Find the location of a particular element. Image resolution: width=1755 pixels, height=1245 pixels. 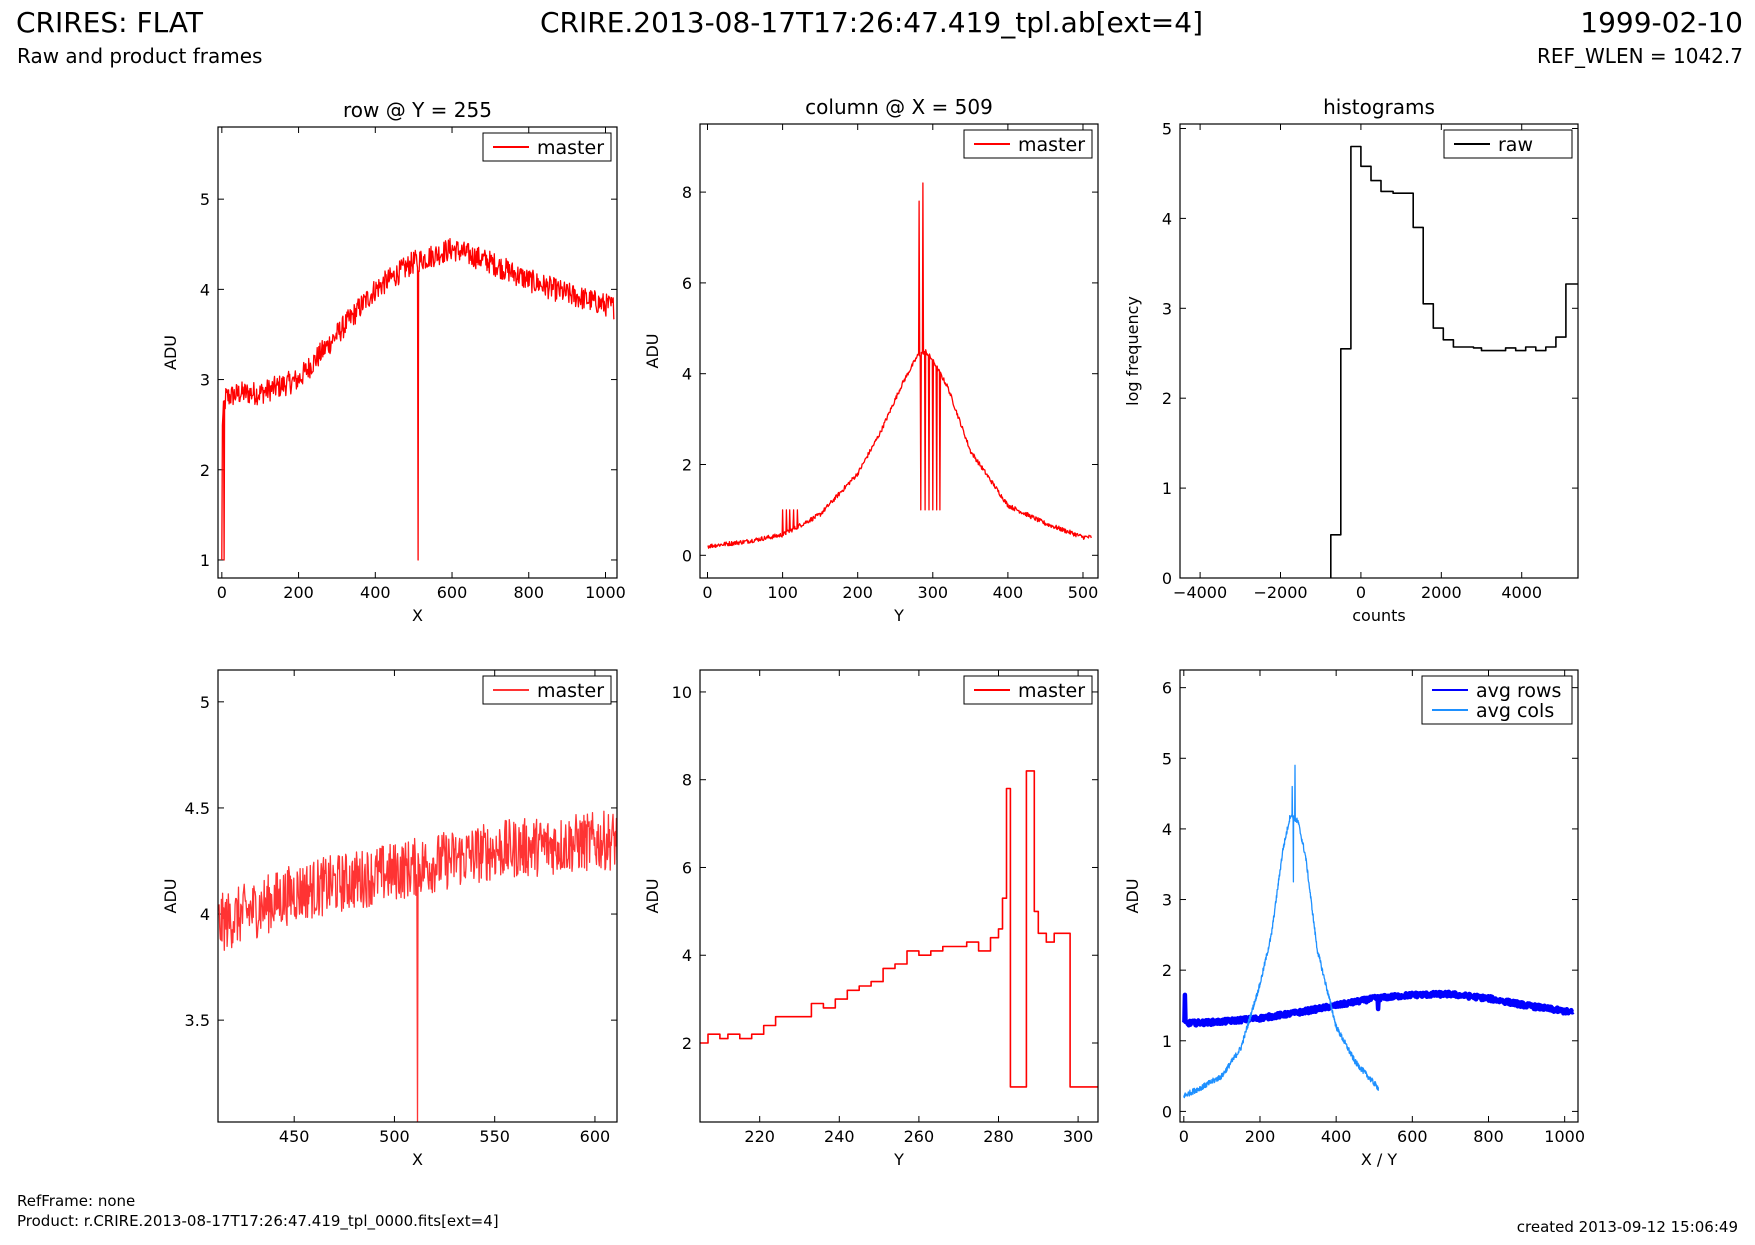

x-axis-label: X is located at coordinates (417, 1159).